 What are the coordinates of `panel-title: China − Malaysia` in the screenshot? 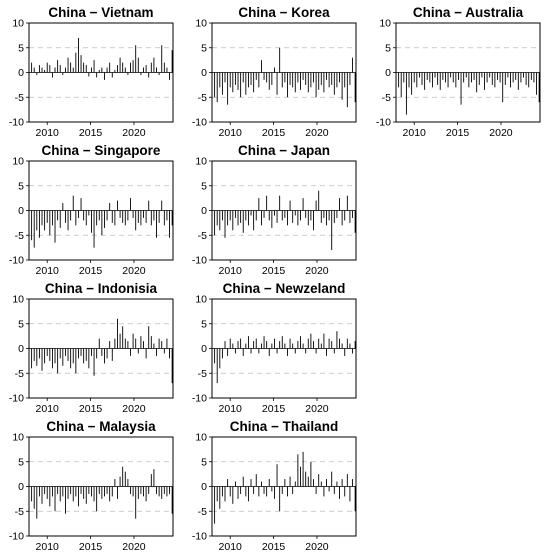 It's located at (101, 426).